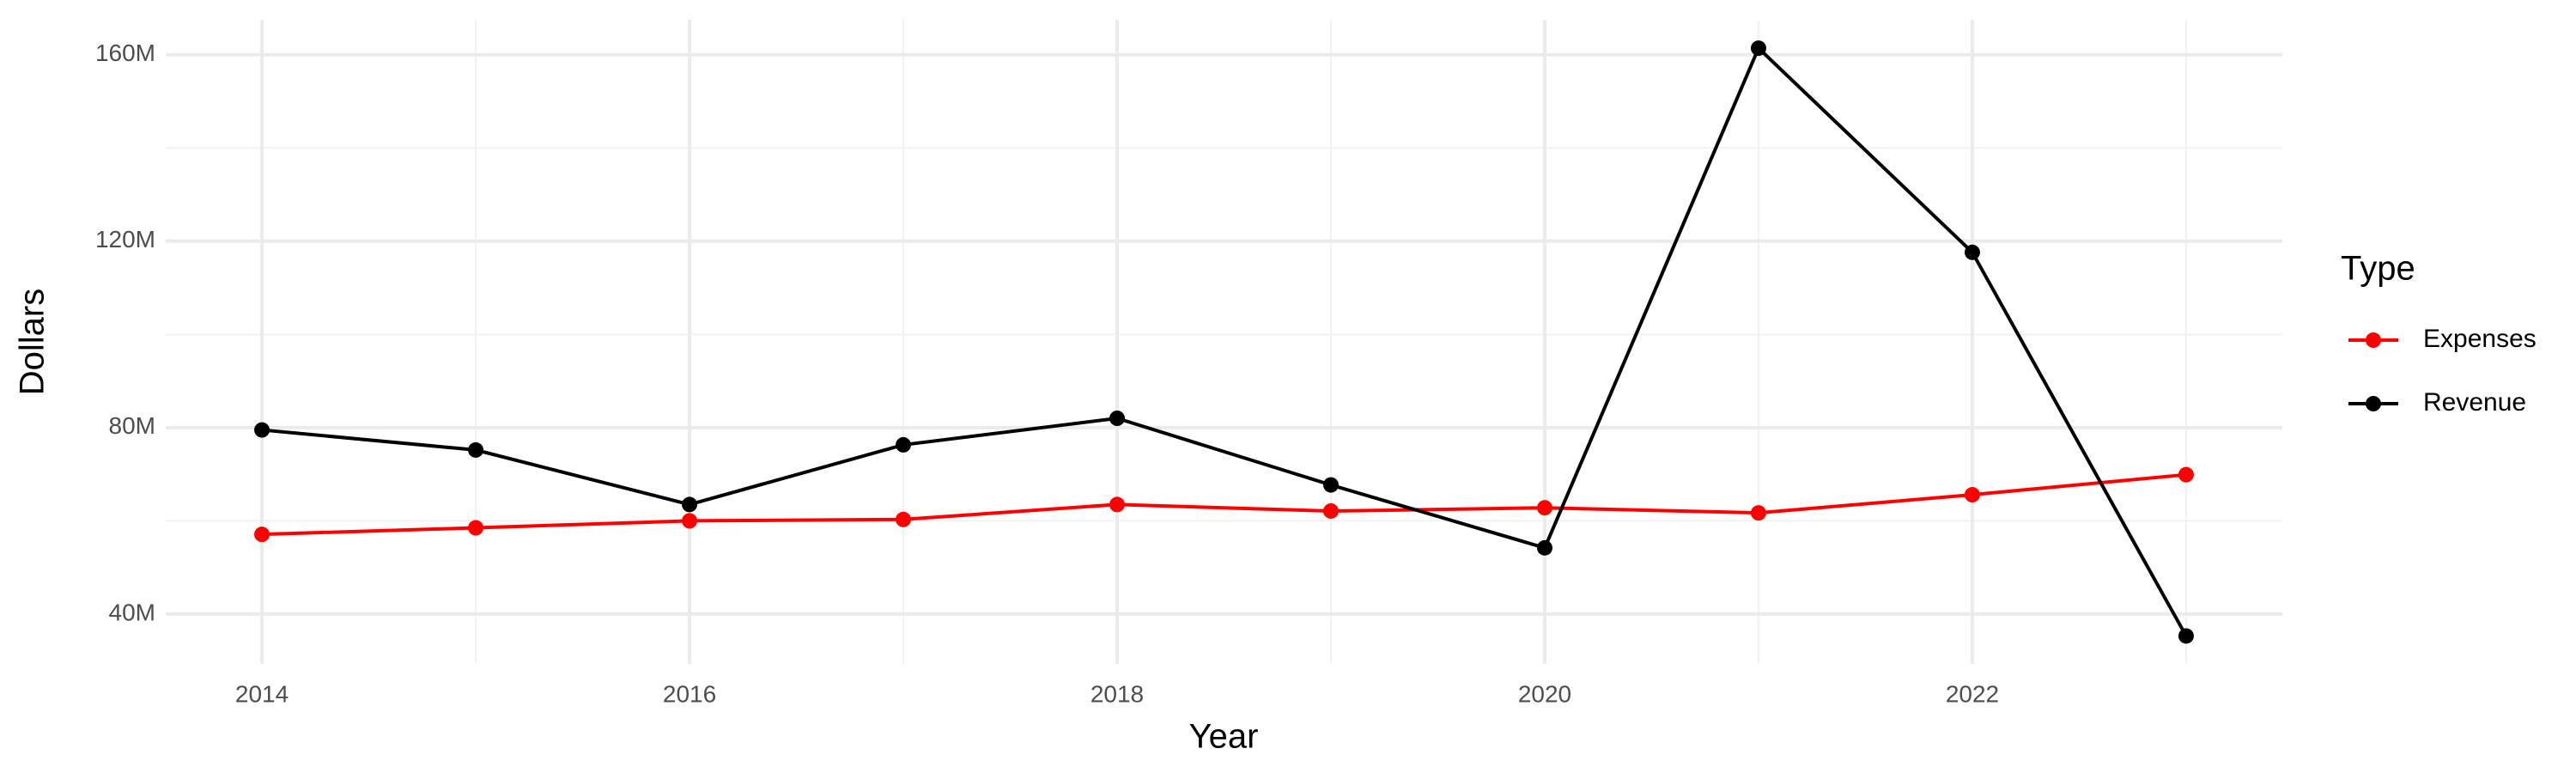 The width and height of the screenshot is (2576, 773). What do you see at coordinates (1224, 737) in the screenshot?
I see `x-axis-title: Year` at bounding box center [1224, 737].